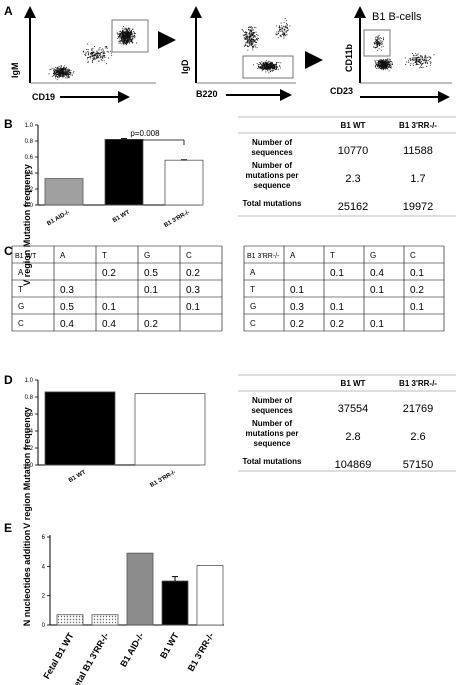 The image size is (460, 685). What do you see at coordinates (253, 306) in the screenshot?
I see `grid-row-header: G` at bounding box center [253, 306].